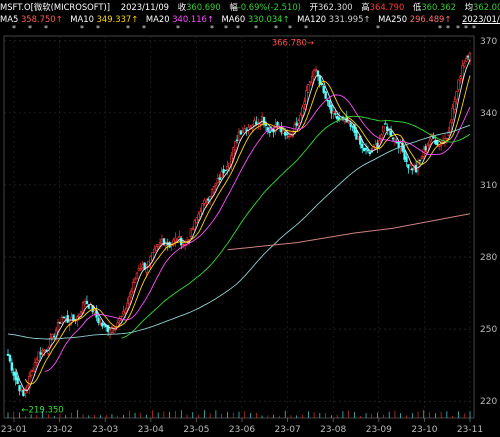 This screenshot has width=500, height=437. What do you see at coordinates (293, 43) in the screenshot?
I see `max-price-annotation: 366.780→` at bounding box center [293, 43].